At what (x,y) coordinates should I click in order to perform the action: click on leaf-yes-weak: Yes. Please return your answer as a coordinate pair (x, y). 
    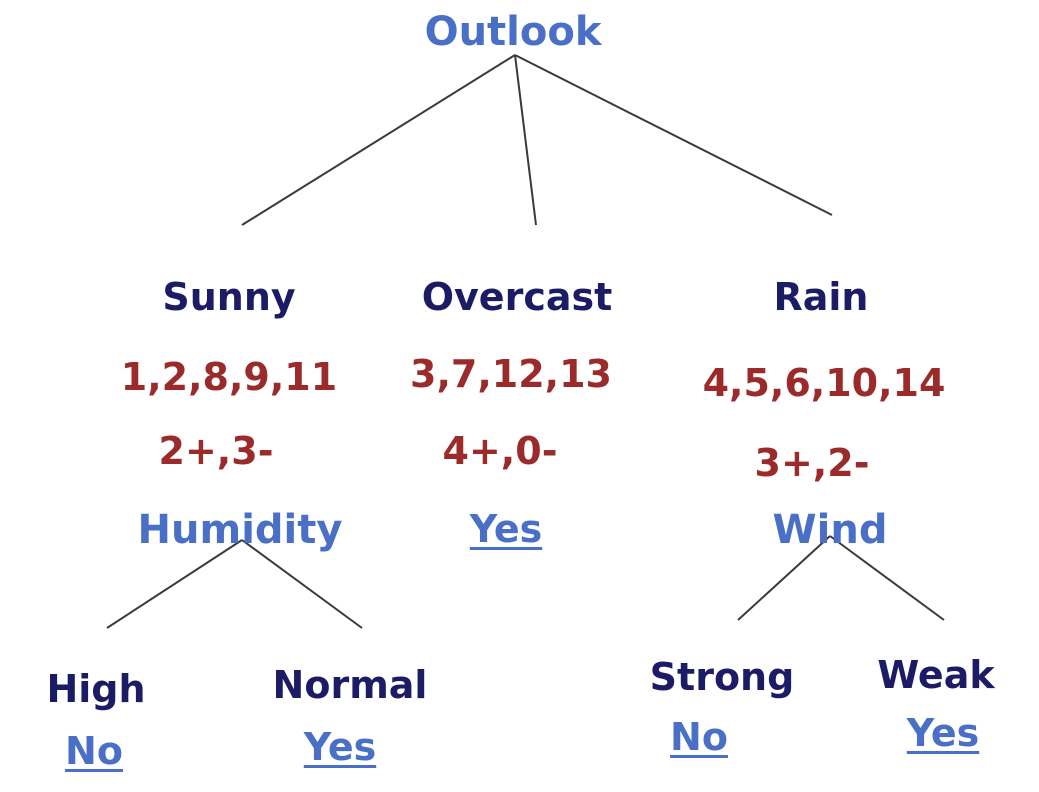
    Looking at the image, I should click on (943, 733).